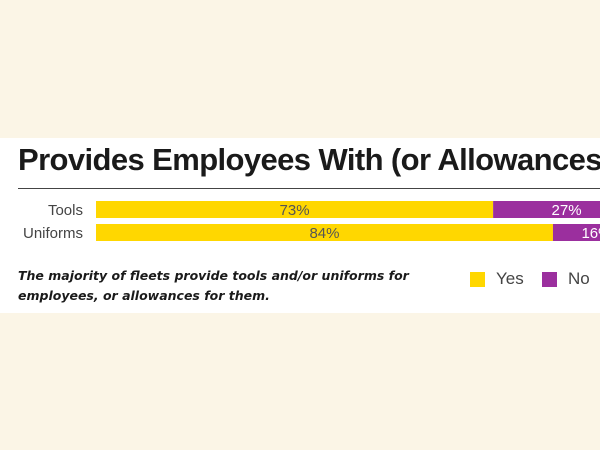  What do you see at coordinates (576, 232) in the screenshot?
I see `bar-no-uniforms` at bounding box center [576, 232].